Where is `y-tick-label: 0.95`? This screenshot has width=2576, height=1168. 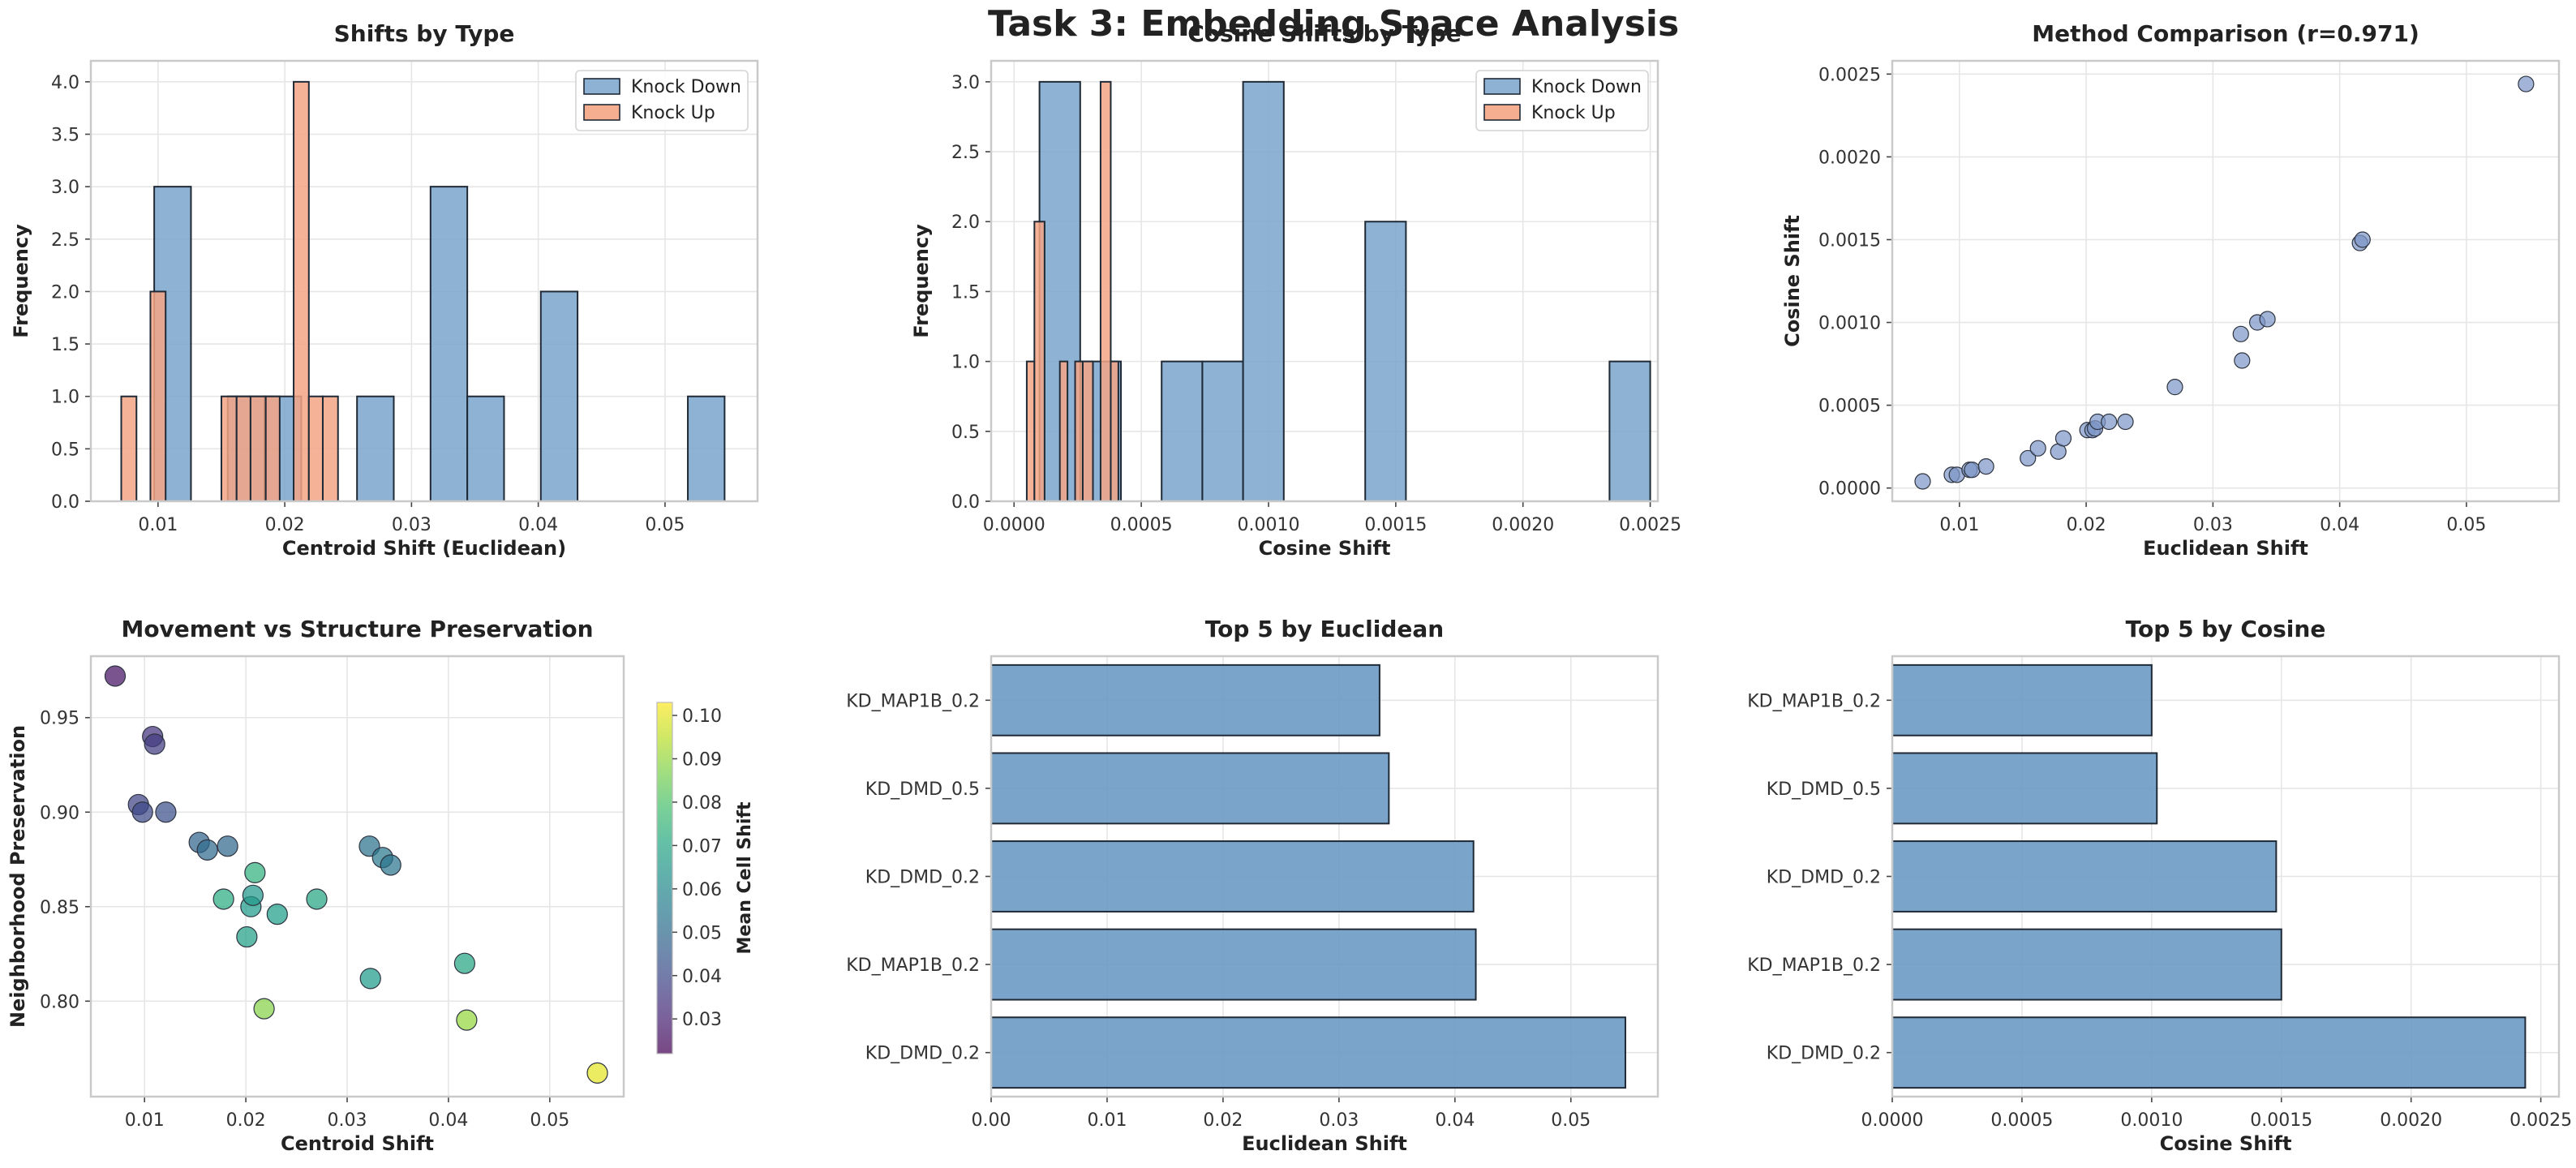 y-tick-label: 0.95 is located at coordinates (60, 719).